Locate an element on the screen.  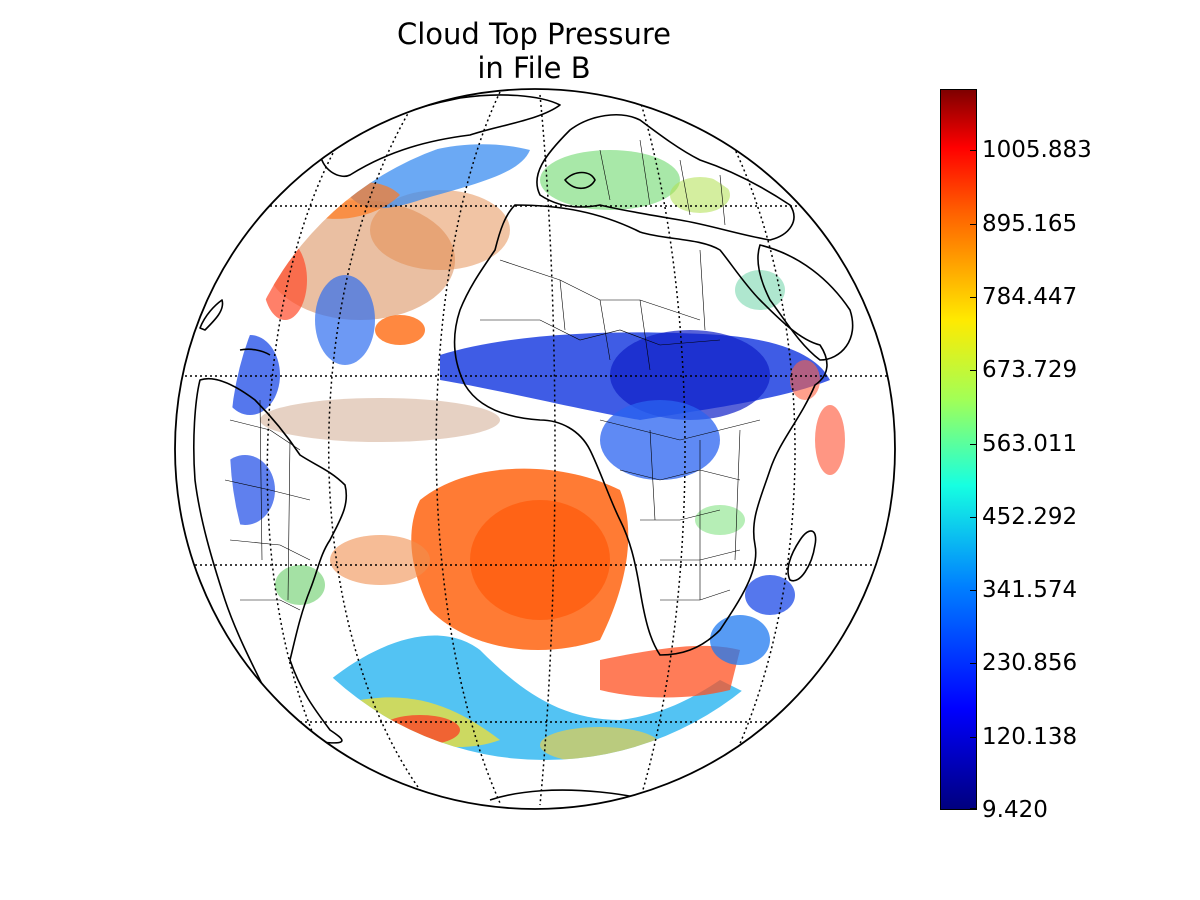
madagascar-outline is located at coordinates (802, 556).